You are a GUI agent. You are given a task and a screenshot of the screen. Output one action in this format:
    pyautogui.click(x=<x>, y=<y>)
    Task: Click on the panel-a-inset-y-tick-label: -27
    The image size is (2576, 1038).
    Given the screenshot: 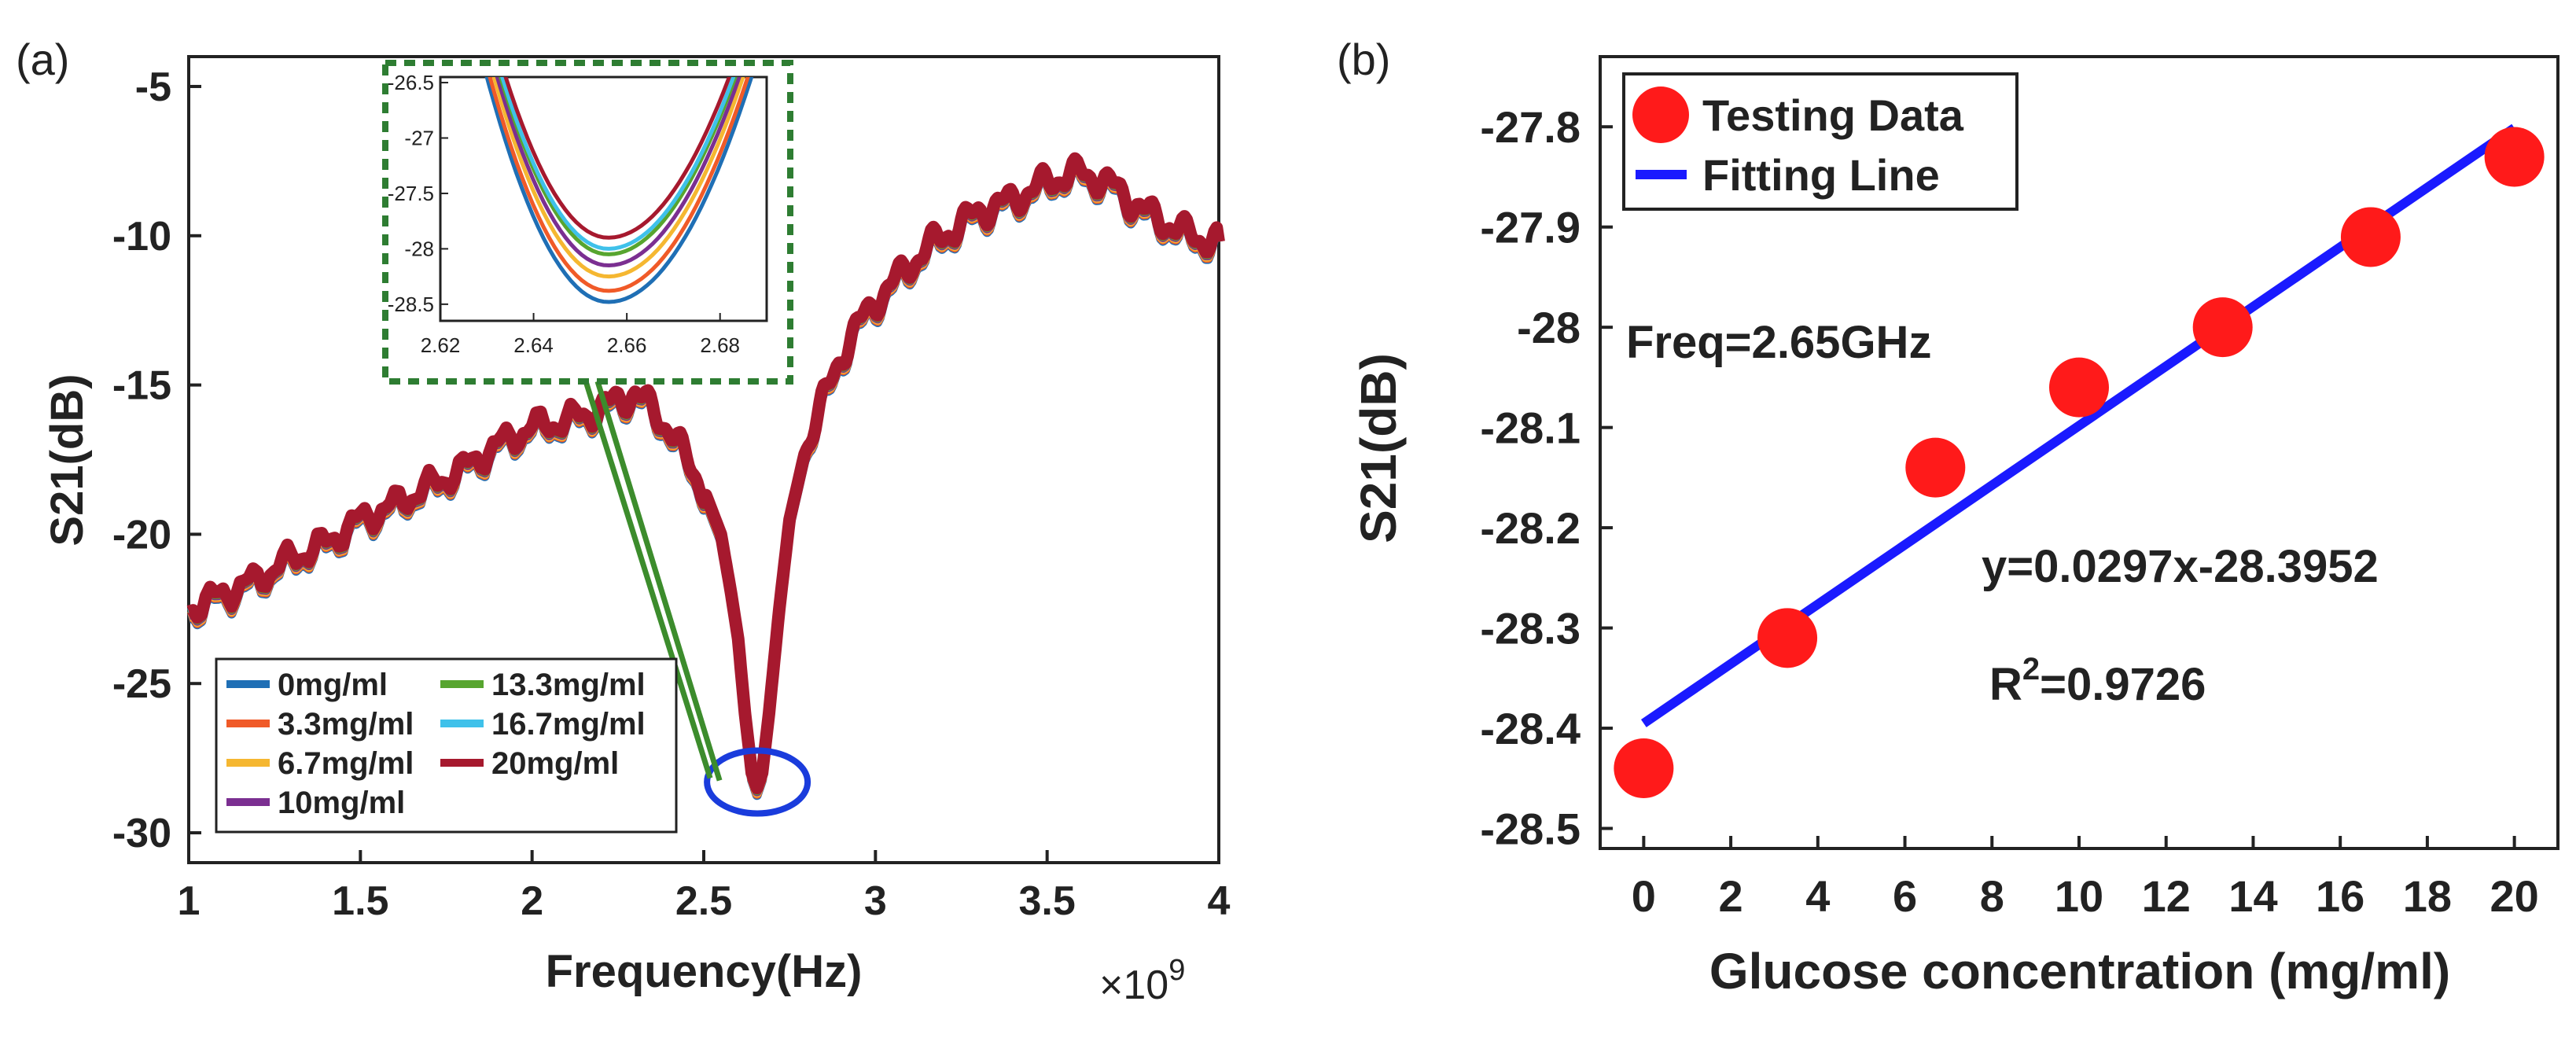 What is the action you would take?
    pyautogui.click(x=419, y=138)
    